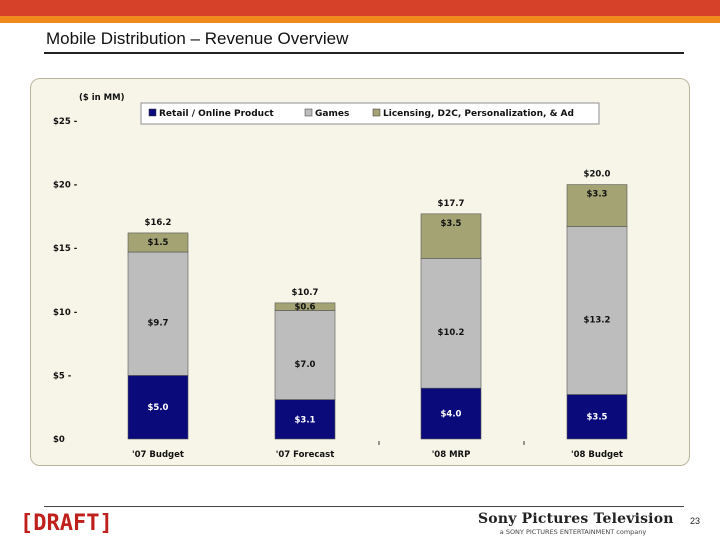 The image size is (720, 540). What do you see at coordinates (305, 293) in the screenshot?
I see `bar-total-label: $10.7` at bounding box center [305, 293].